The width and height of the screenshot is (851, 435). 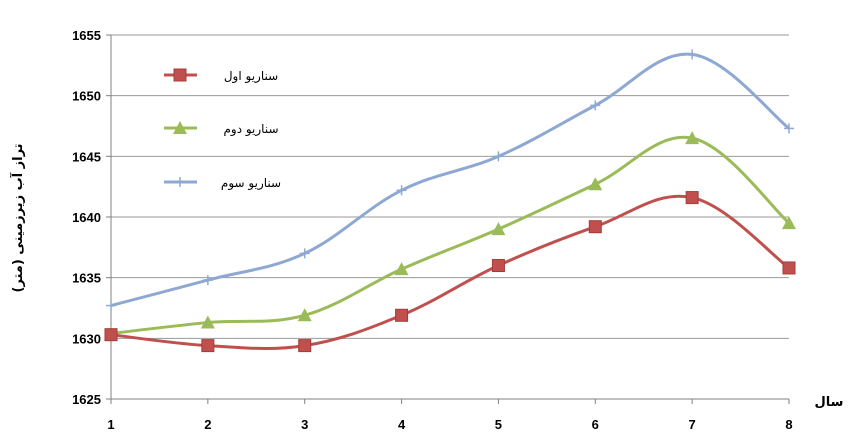 I want to click on y-tick-labels: 1625 1630 1635 1640 1645 1650 1655, so click(x=86, y=217).